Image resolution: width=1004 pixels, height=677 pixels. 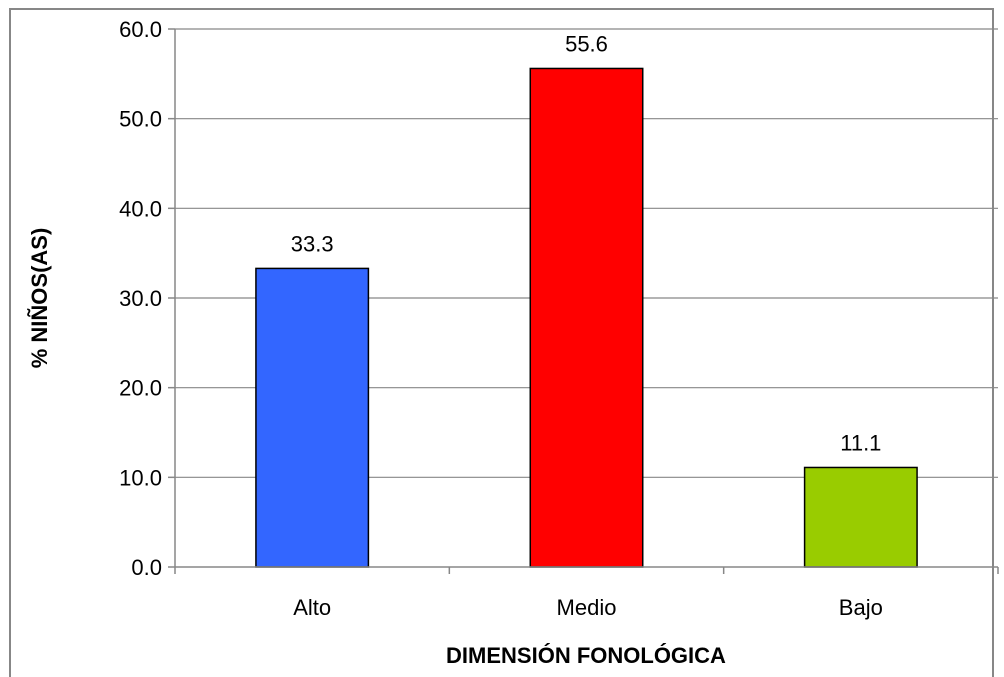 What do you see at coordinates (312, 243) in the screenshot?
I see `data-label: 33.3` at bounding box center [312, 243].